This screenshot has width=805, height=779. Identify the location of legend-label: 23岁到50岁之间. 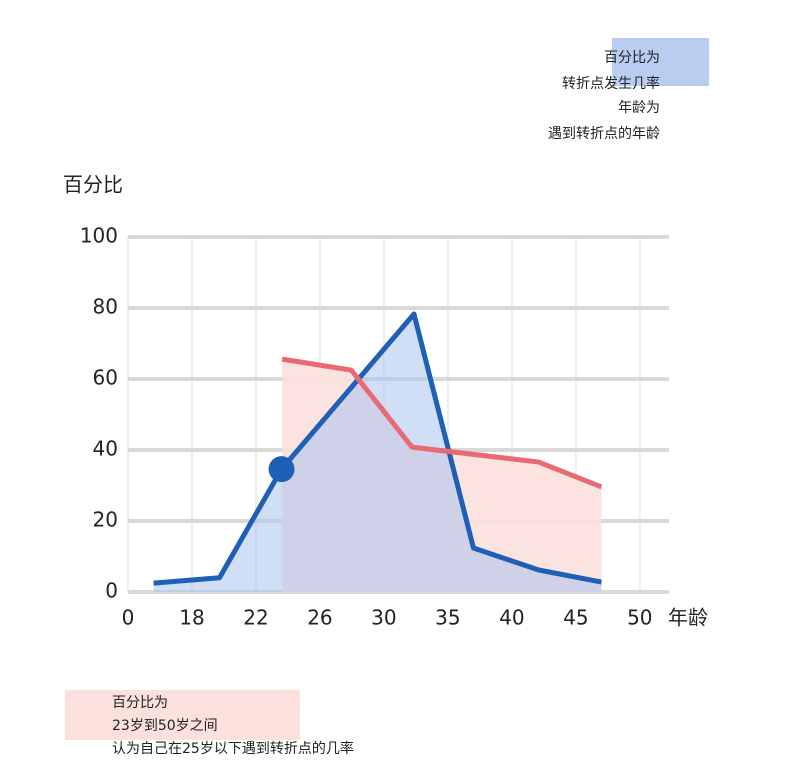
(165, 726).